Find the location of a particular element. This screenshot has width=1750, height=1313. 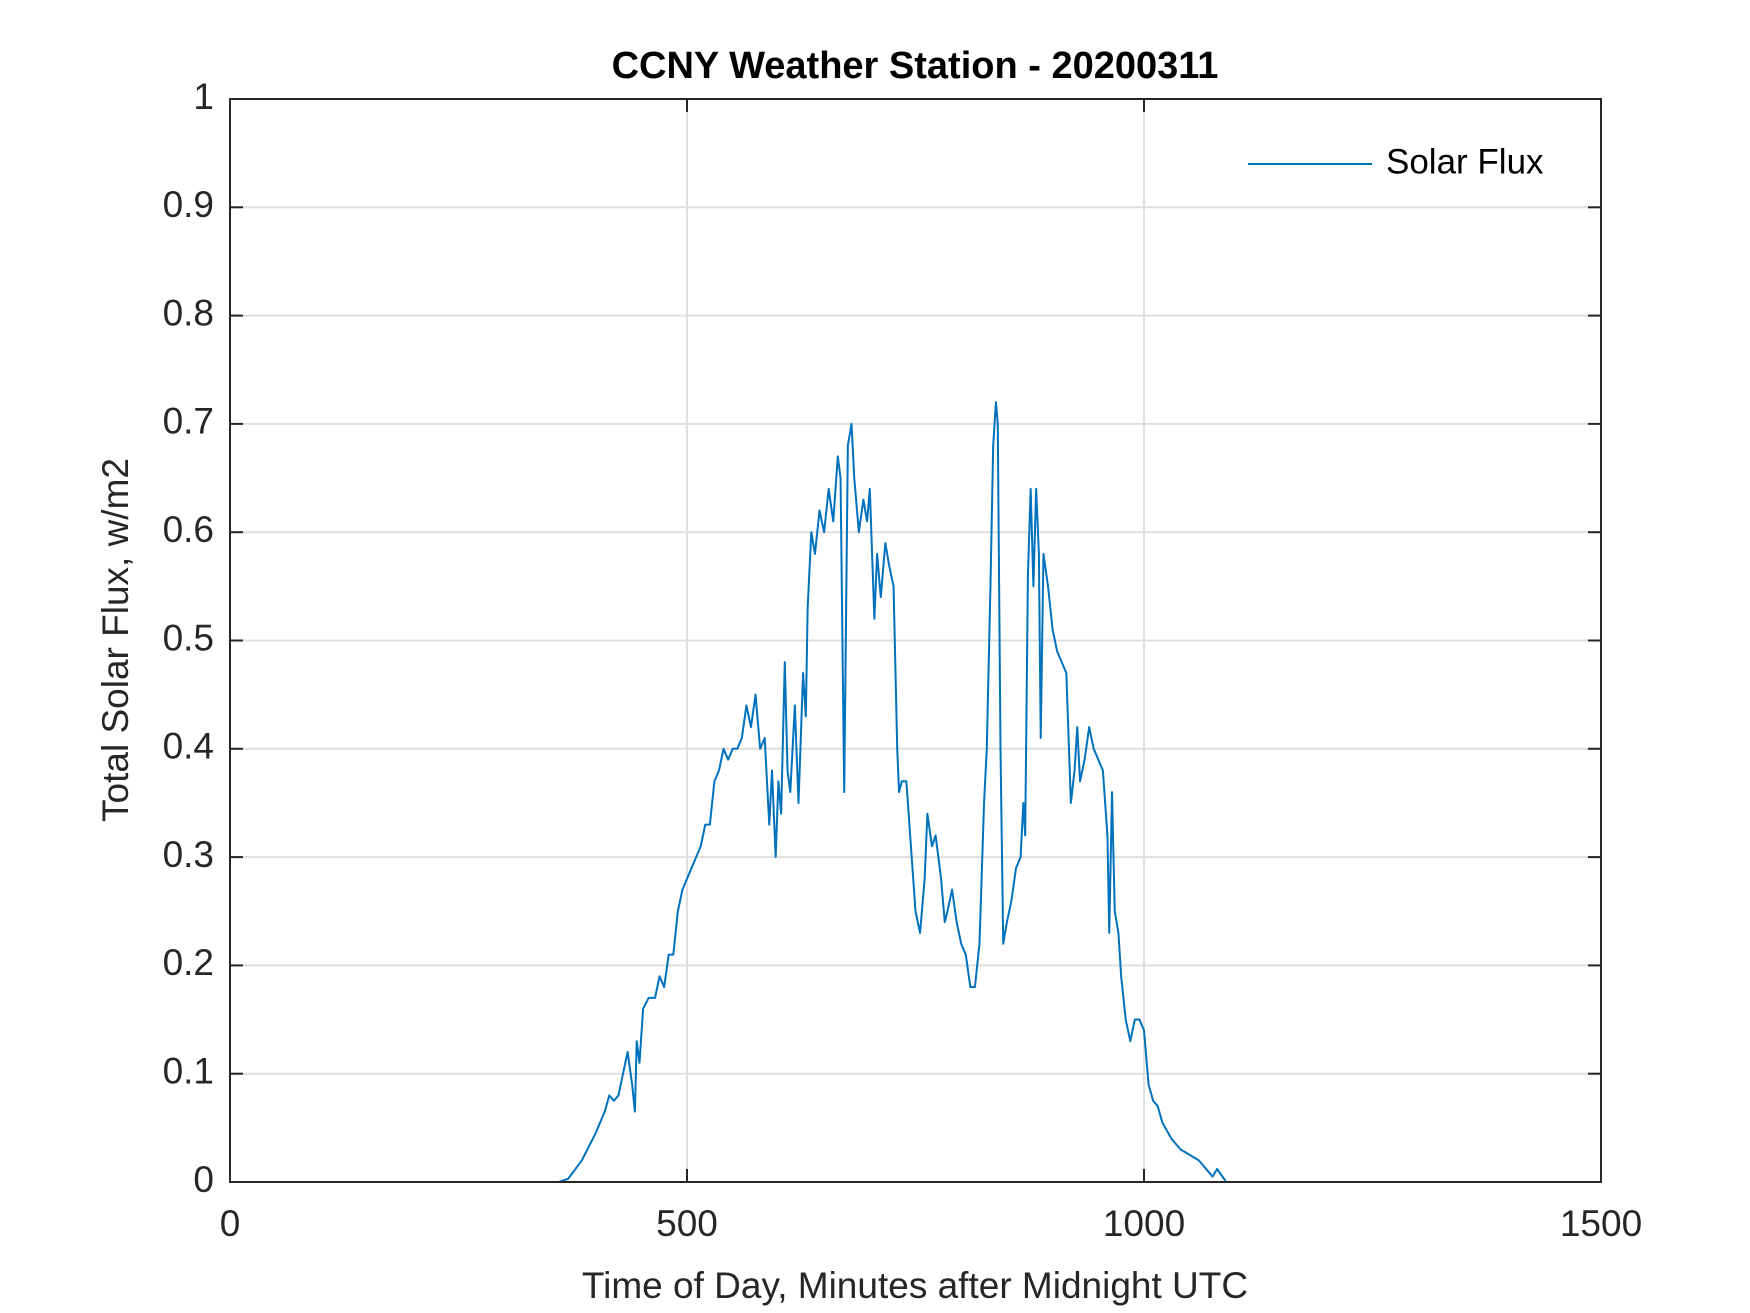

y-tick-label: 0.4 is located at coordinates (188, 746).